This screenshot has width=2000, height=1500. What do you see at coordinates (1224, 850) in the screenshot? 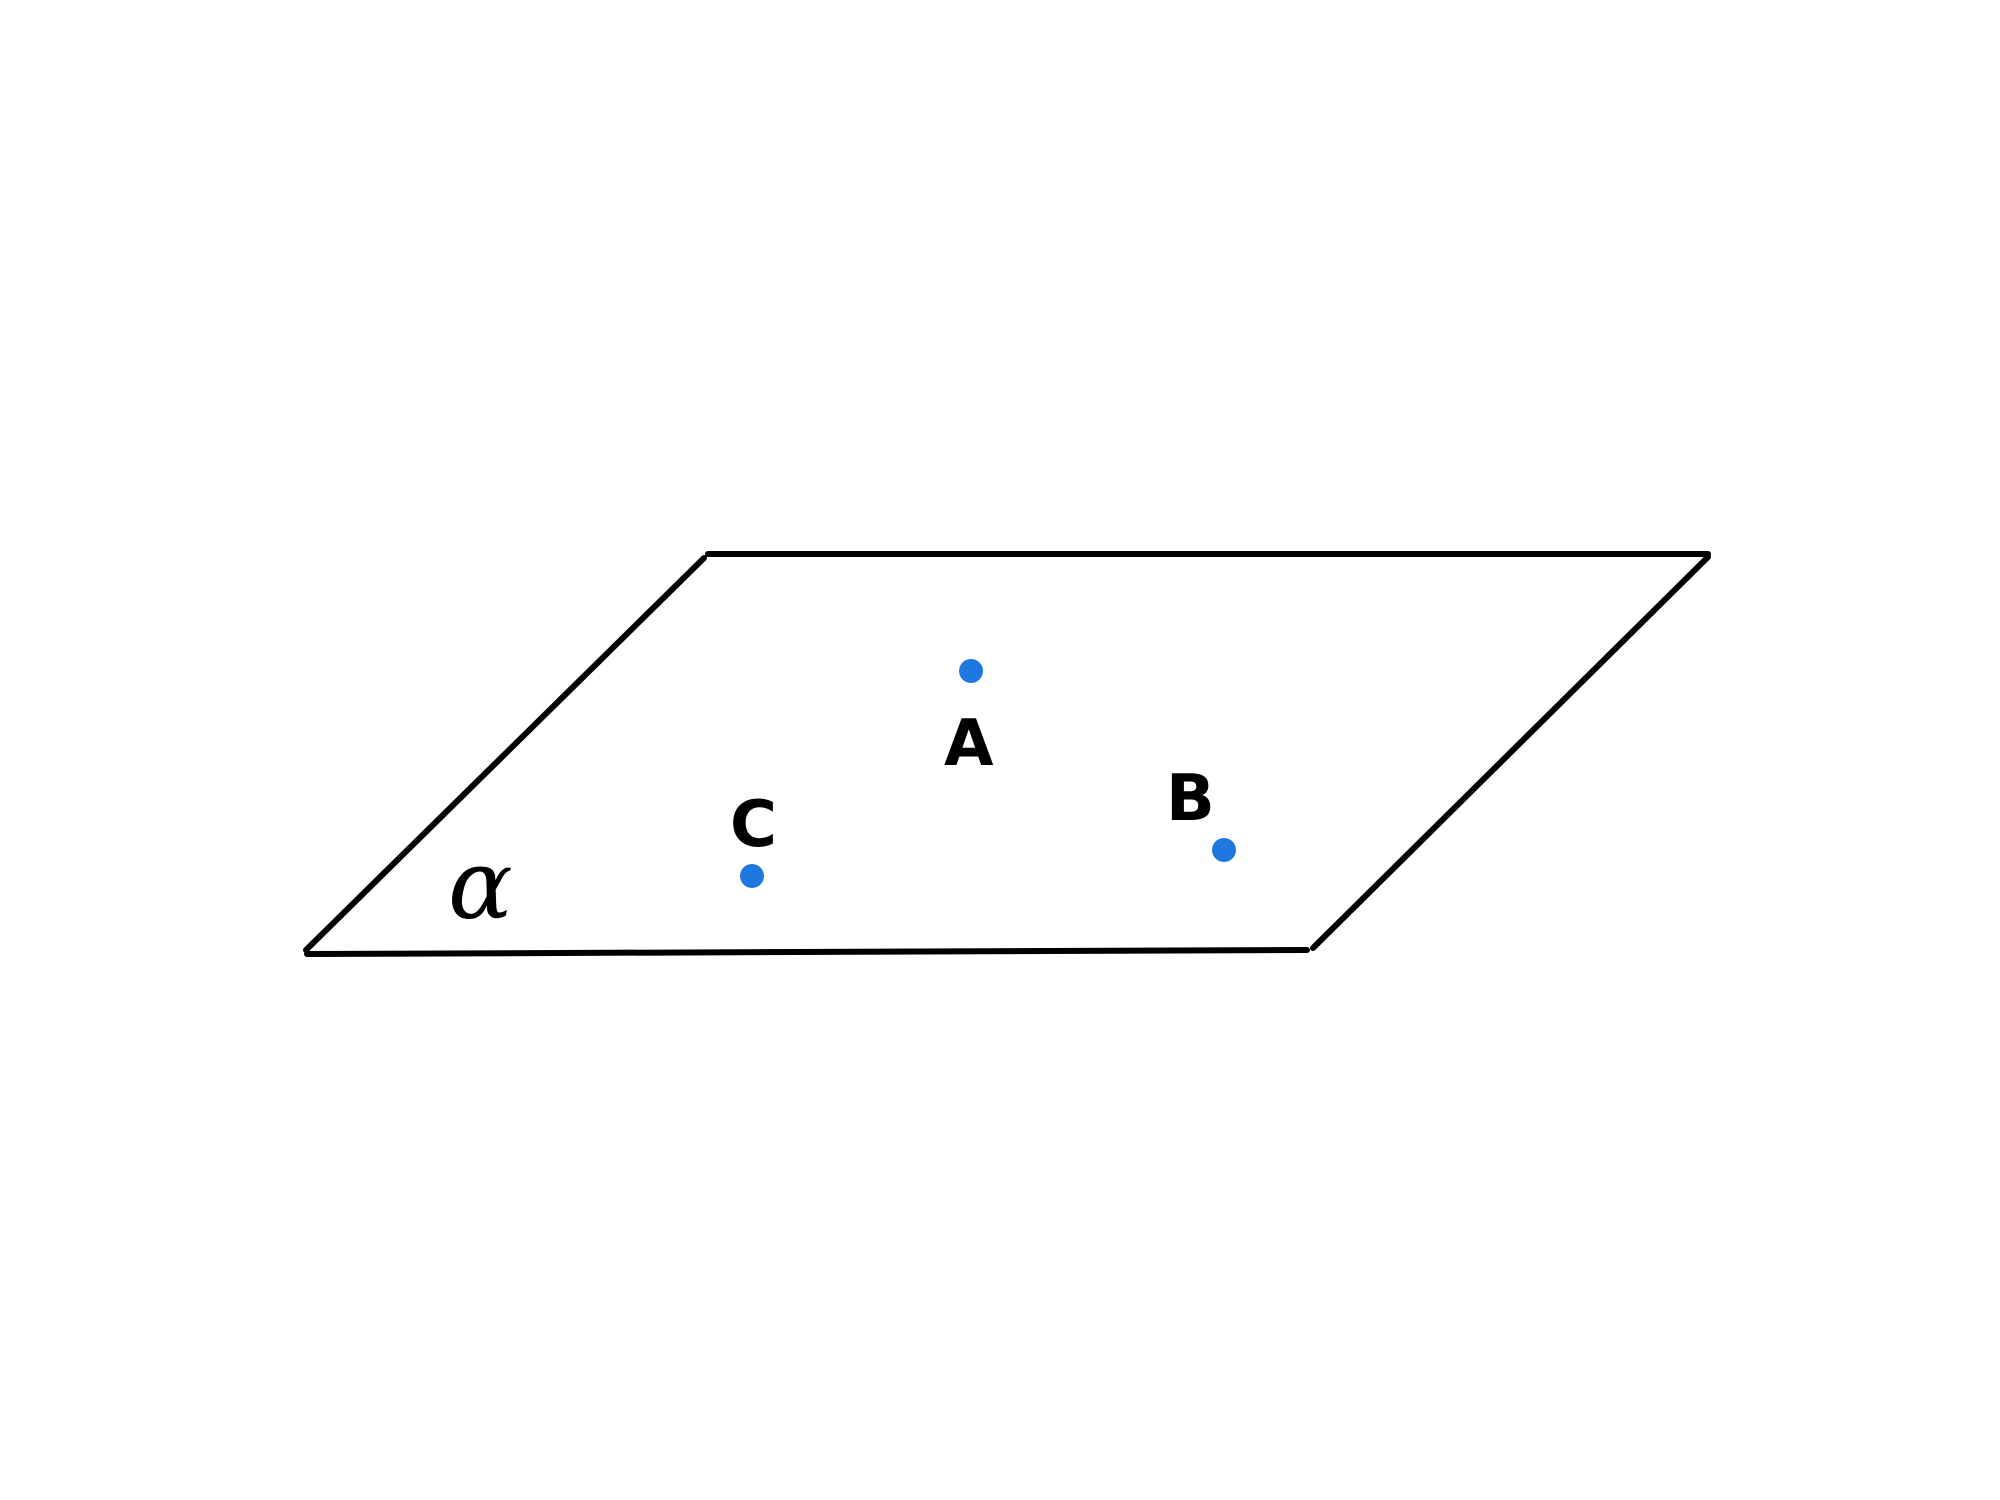
I see `point-b-dot` at bounding box center [1224, 850].